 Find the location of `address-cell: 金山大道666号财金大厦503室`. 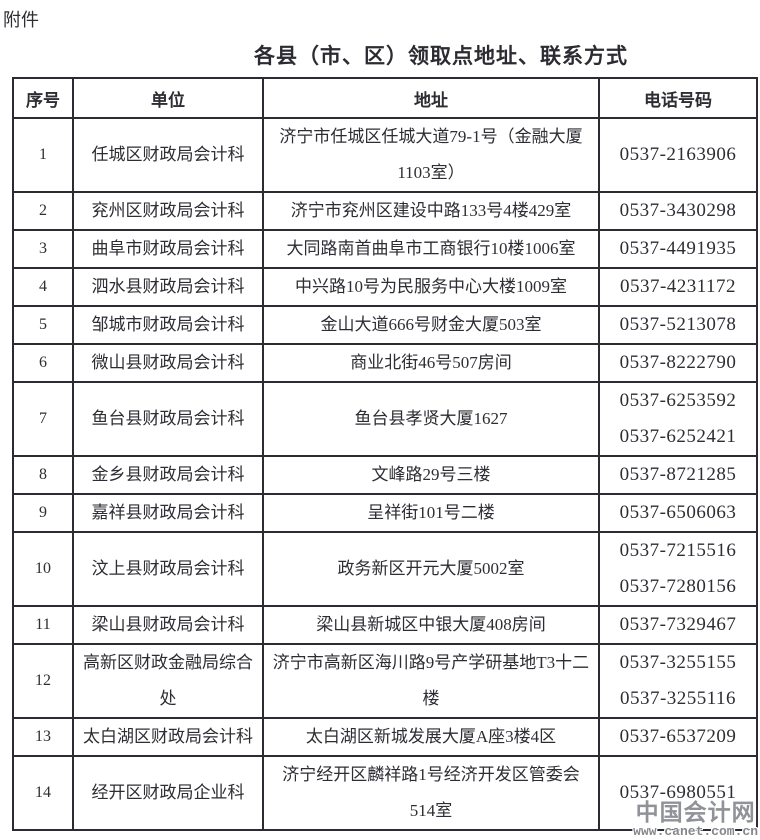

address-cell: 金山大道666号财金大厦503室 is located at coordinates (431, 325).